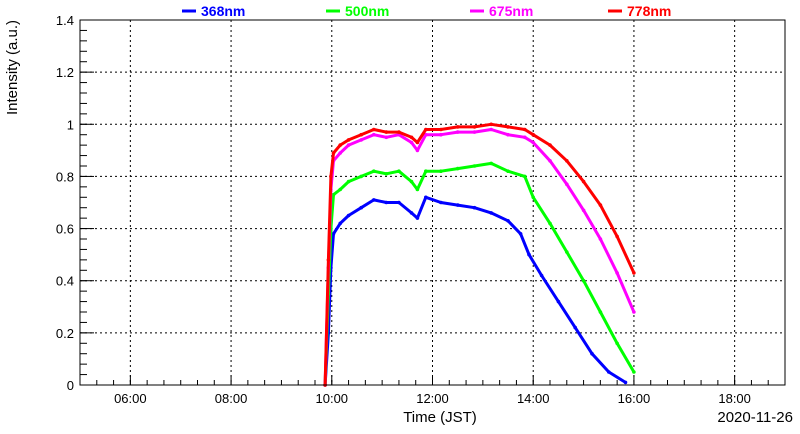  What do you see at coordinates (634, 398) in the screenshot?
I see `x-tick-label: 16:00` at bounding box center [634, 398].